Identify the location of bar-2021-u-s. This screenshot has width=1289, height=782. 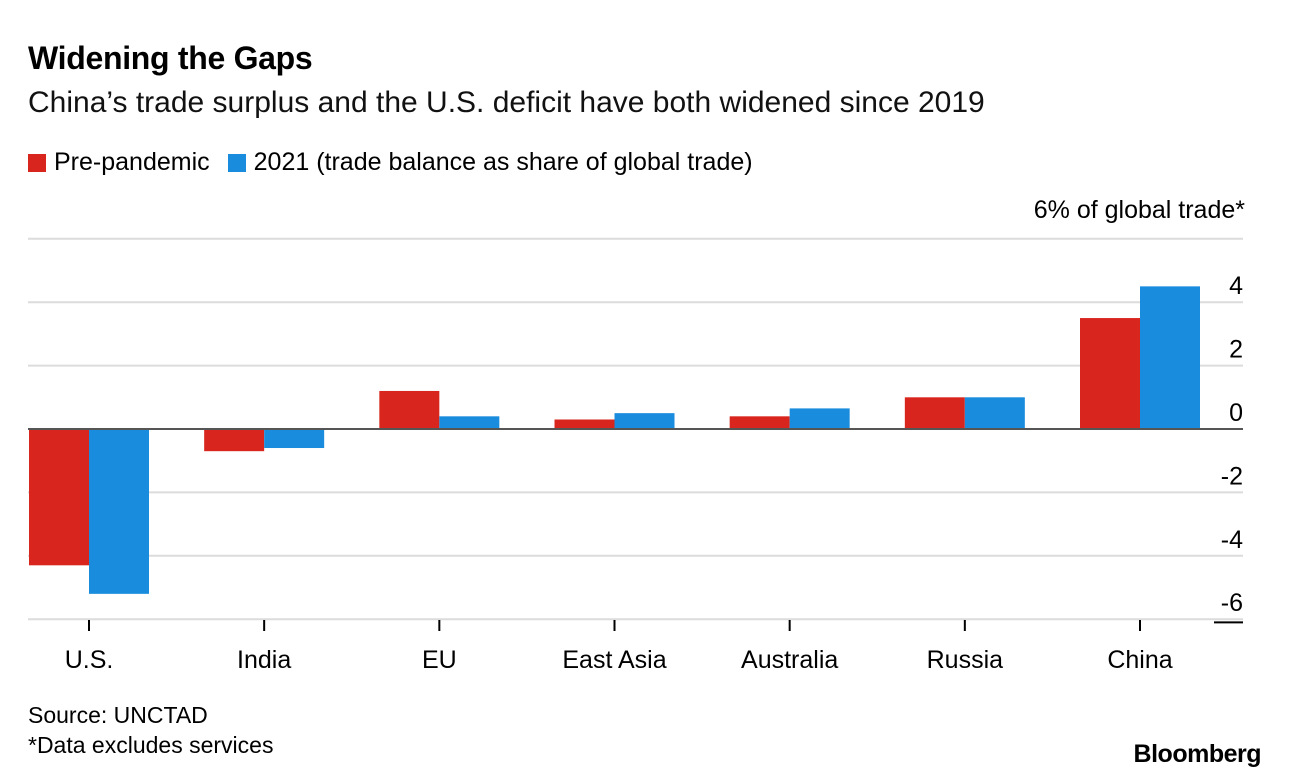
(119, 511).